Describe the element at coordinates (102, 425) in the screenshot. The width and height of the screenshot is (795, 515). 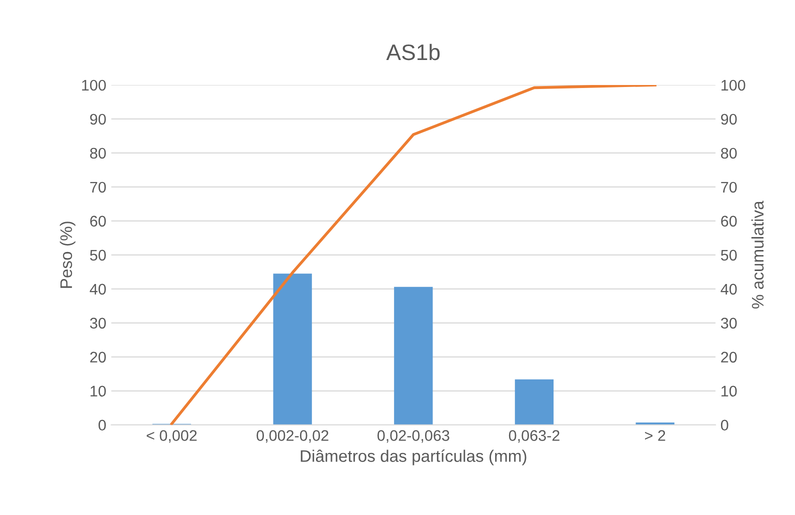
I see `y-tick-label: 0` at that location.